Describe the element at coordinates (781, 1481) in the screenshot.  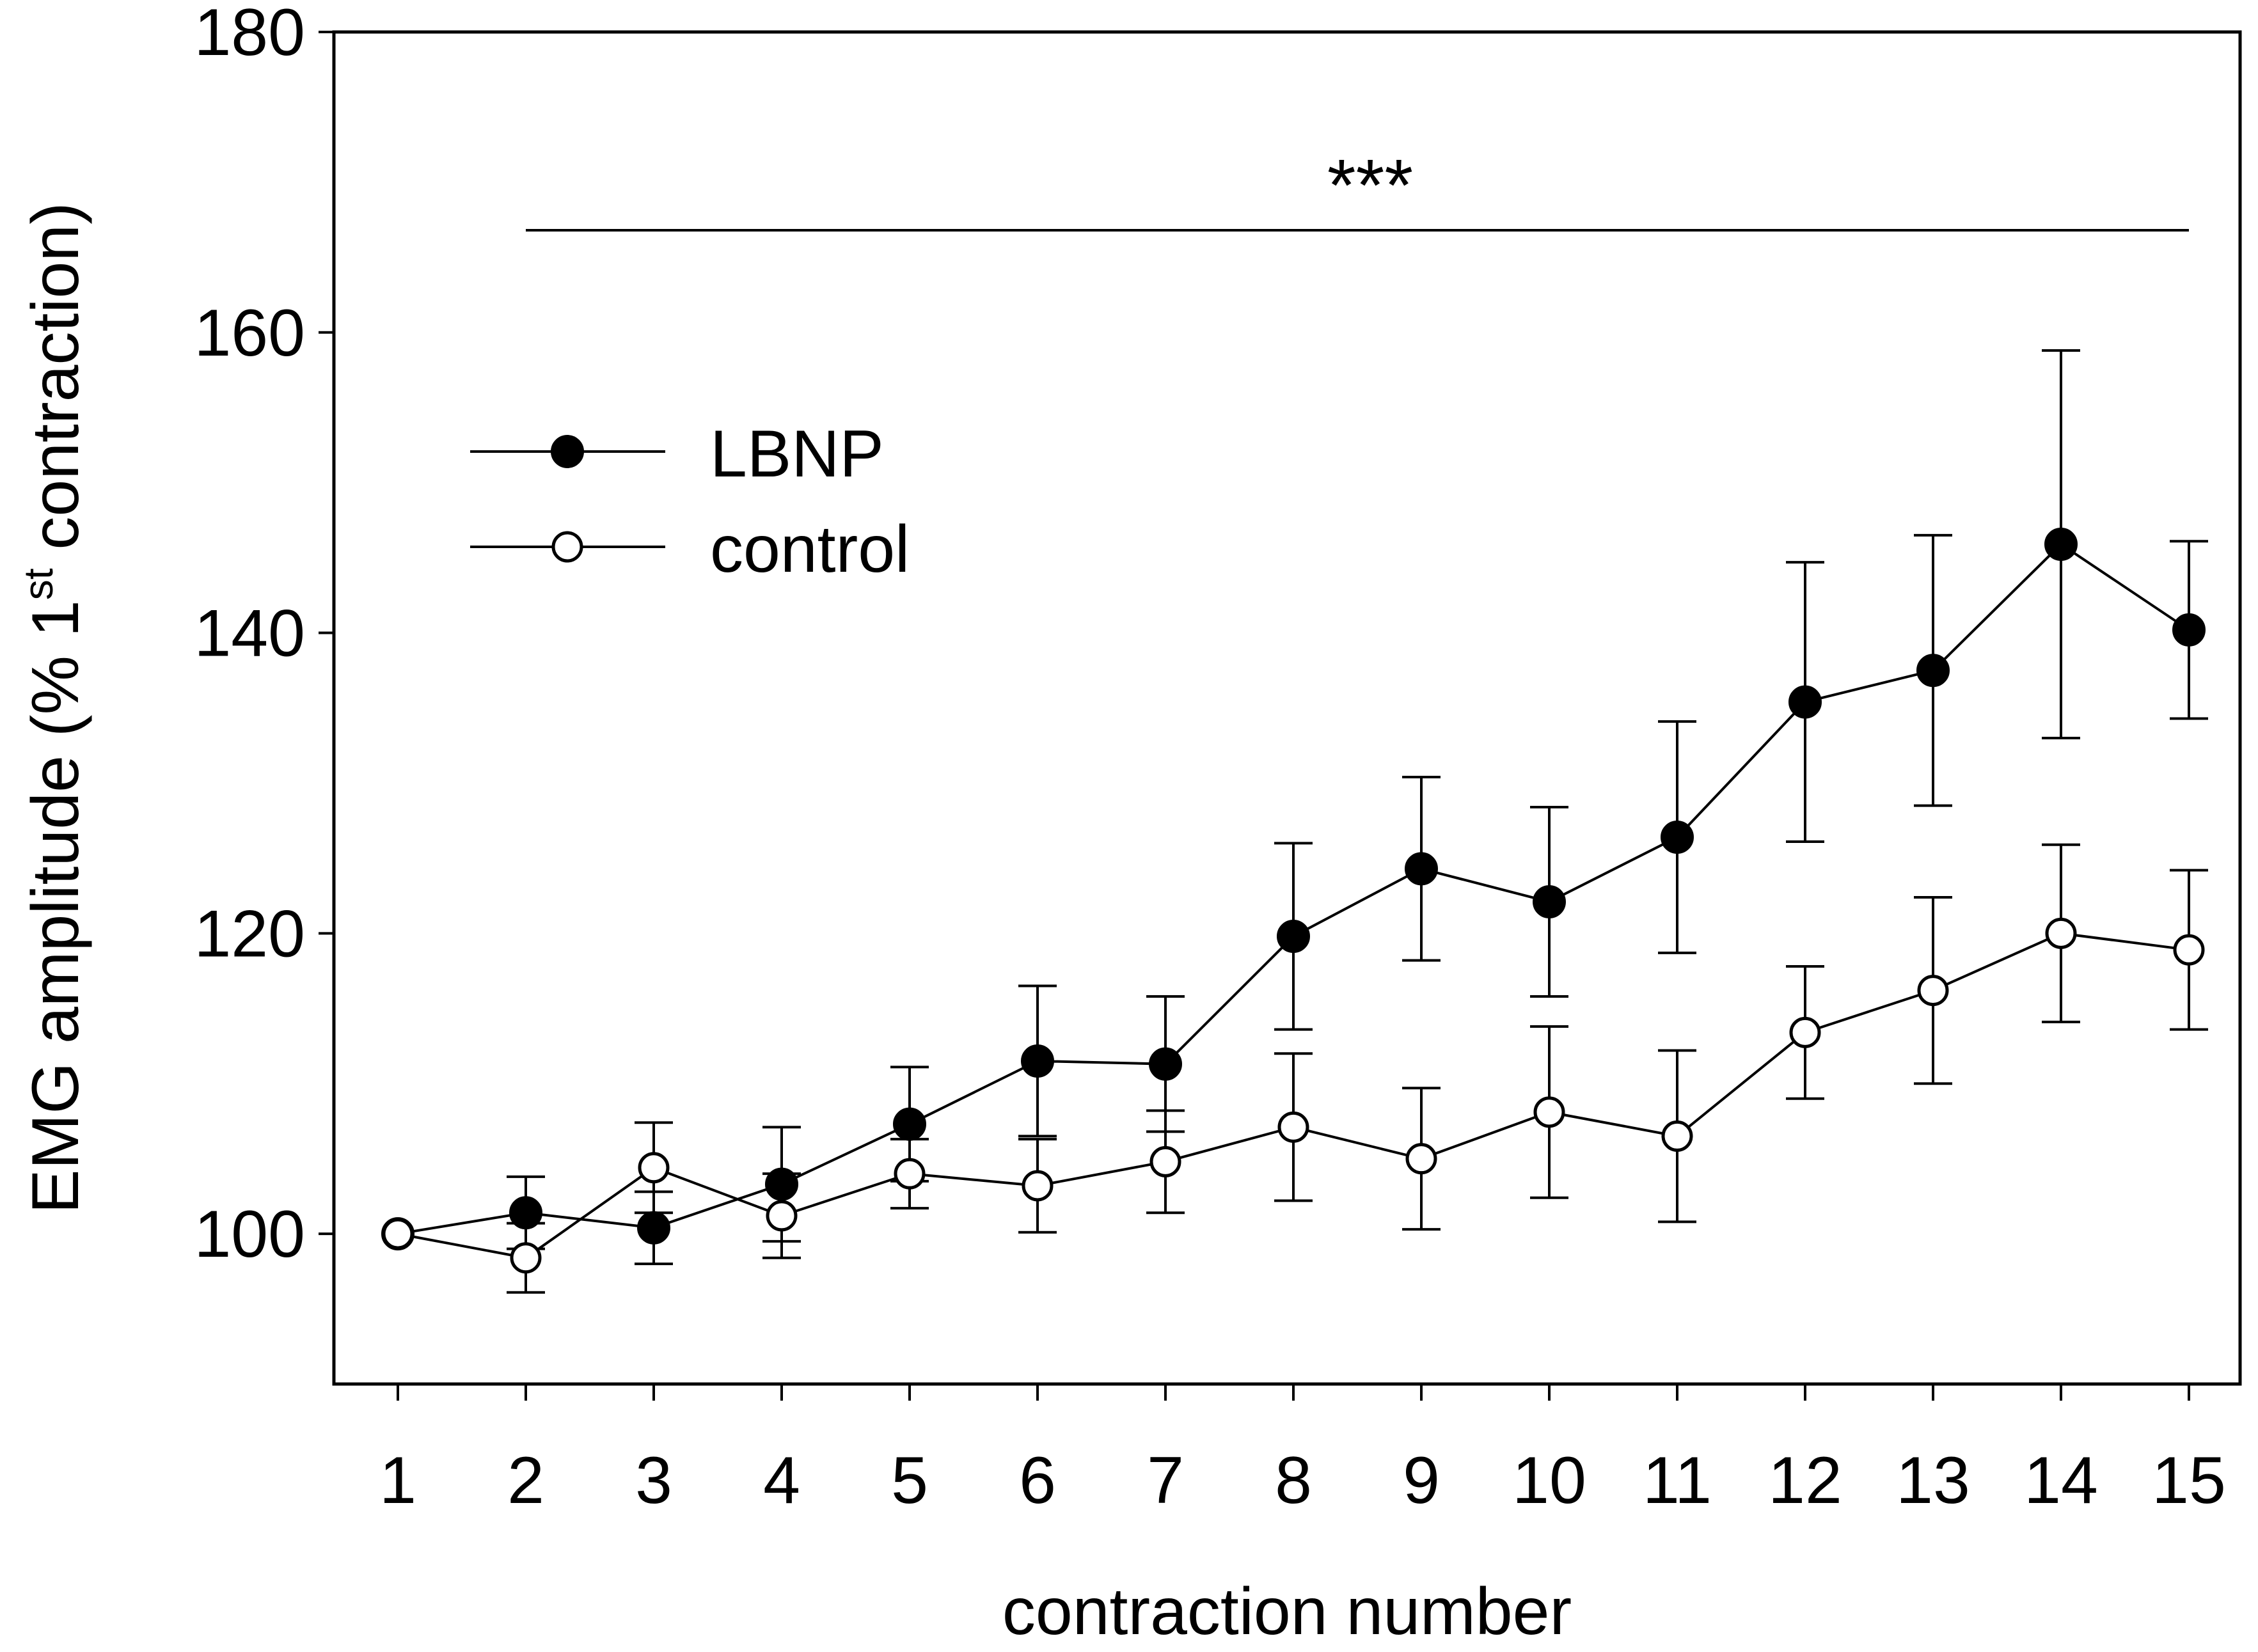
I see `x-tick-label: 4` at that location.